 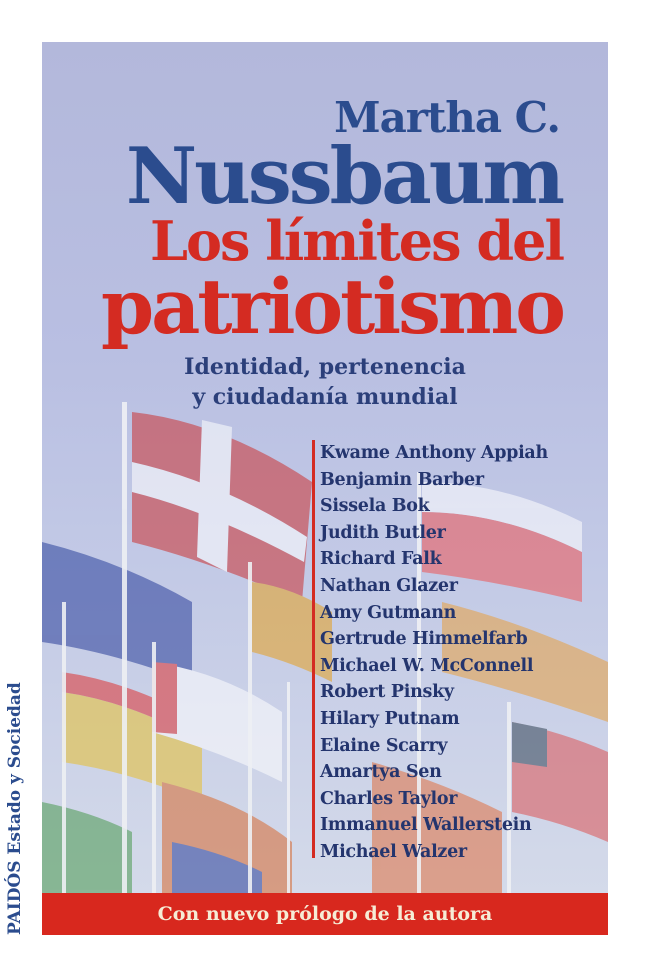 What do you see at coordinates (313, 649) in the screenshot?
I see `red-vertical-rule` at bounding box center [313, 649].